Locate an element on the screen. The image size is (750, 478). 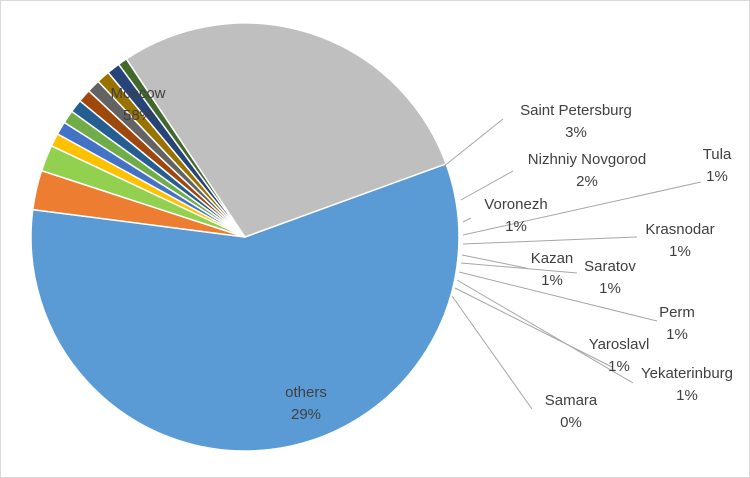
data-label-value-nizhniy-novgorod: 2% is located at coordinates (587, 181).